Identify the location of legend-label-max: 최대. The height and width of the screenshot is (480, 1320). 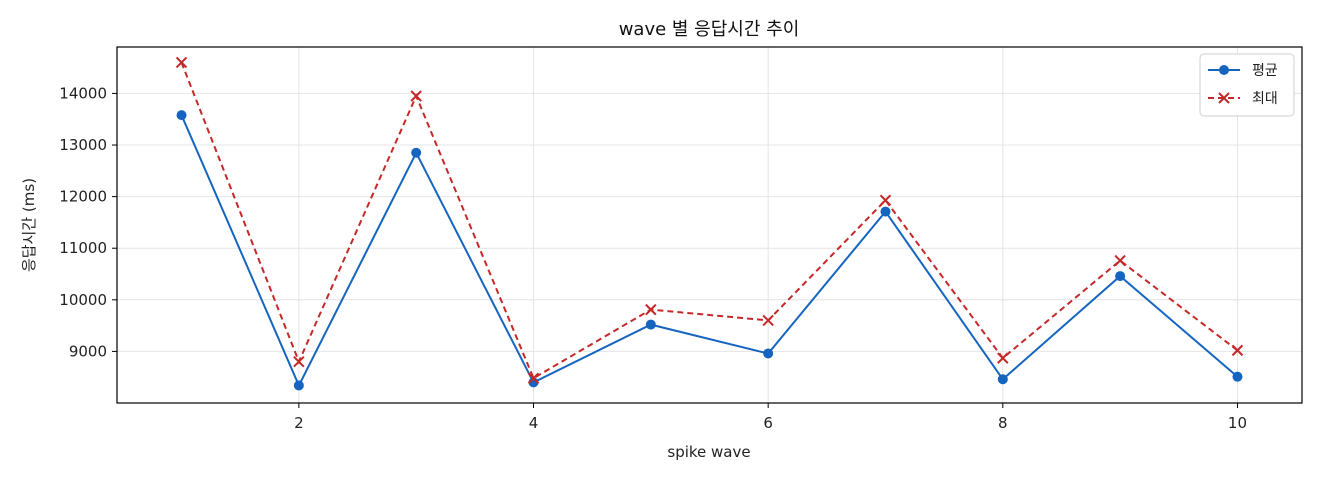
(1265, 99).